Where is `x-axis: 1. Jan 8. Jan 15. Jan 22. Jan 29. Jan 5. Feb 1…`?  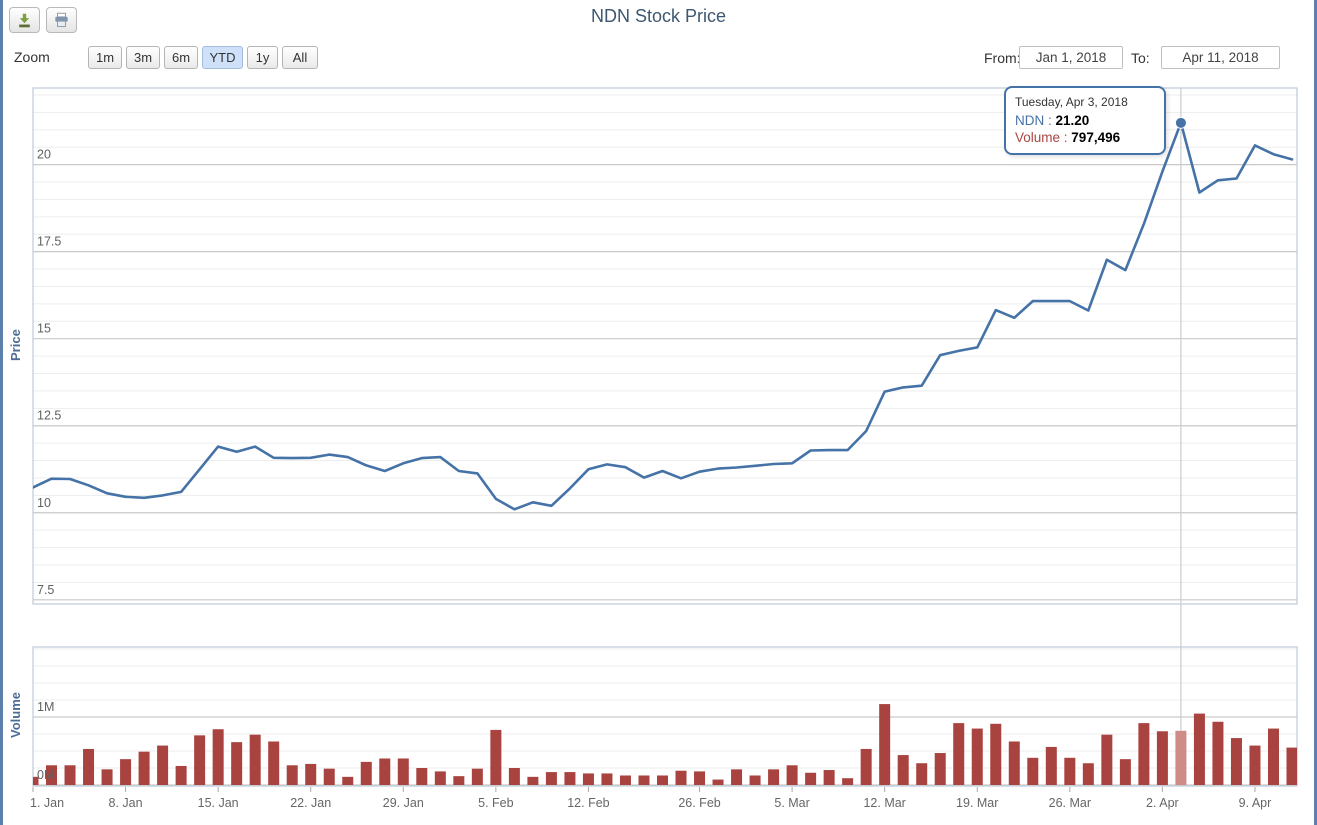
x-axis: 1. Jan 8. Jan 15. Jan 22. Jan 29. Jan 5. Feb 1… is located at coordinates (650, 798).